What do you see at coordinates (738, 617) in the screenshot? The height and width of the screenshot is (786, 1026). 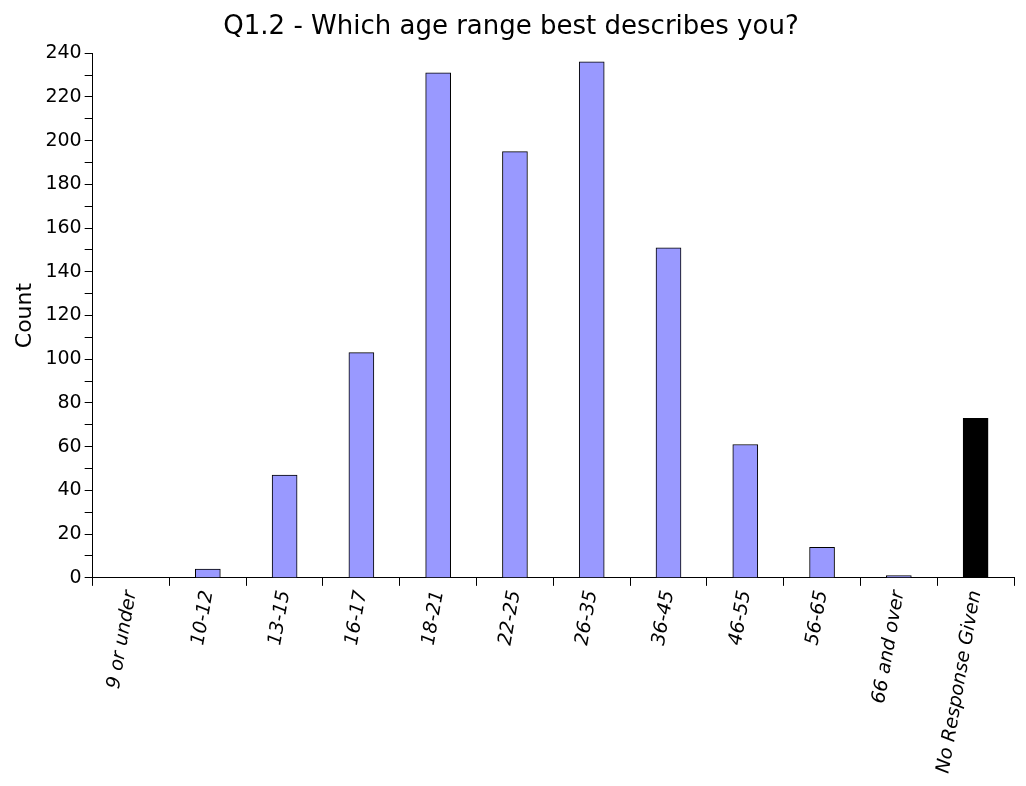 I see `x-tick-label: 46-55` at bounding box center [738, 617].